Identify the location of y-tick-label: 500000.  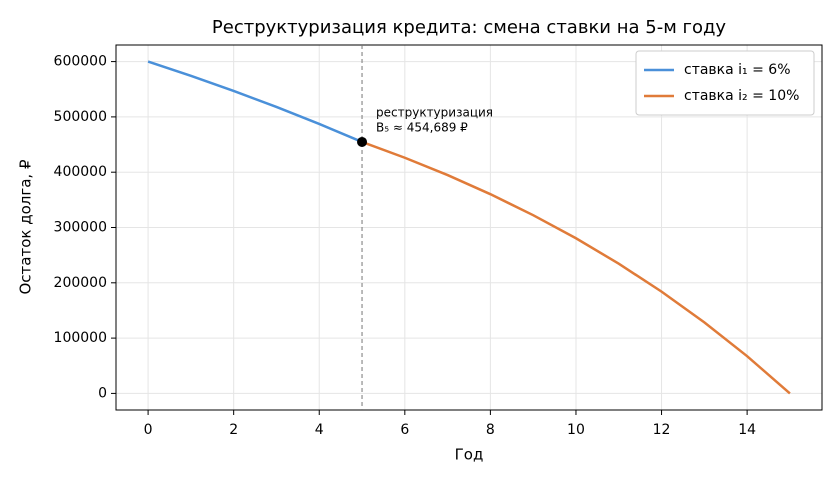
(80, 117).